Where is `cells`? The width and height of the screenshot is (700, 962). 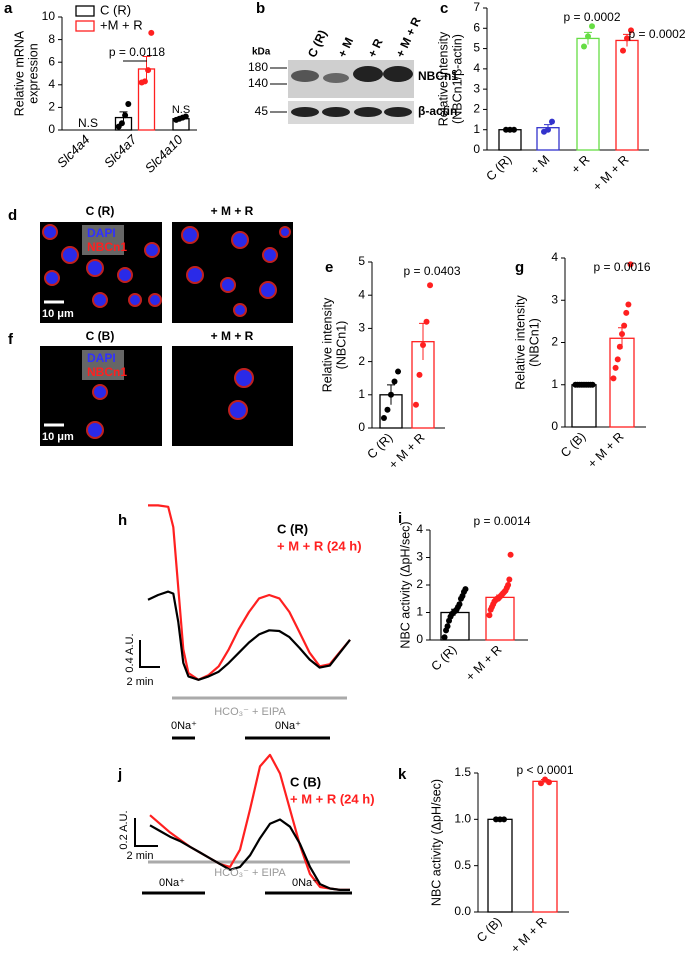
cells is located at coordinates (166, 270).